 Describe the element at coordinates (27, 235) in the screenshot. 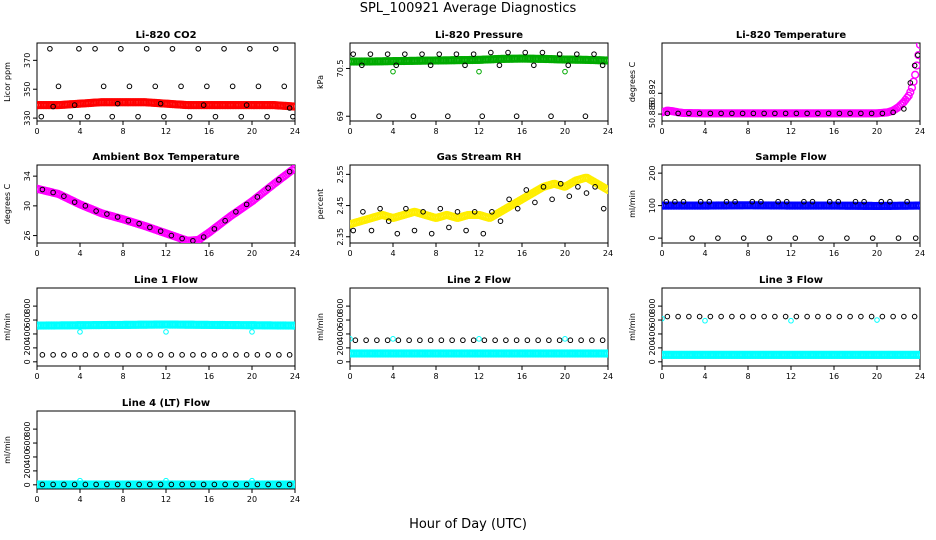

I see `y-tick-label: 26` at that location.